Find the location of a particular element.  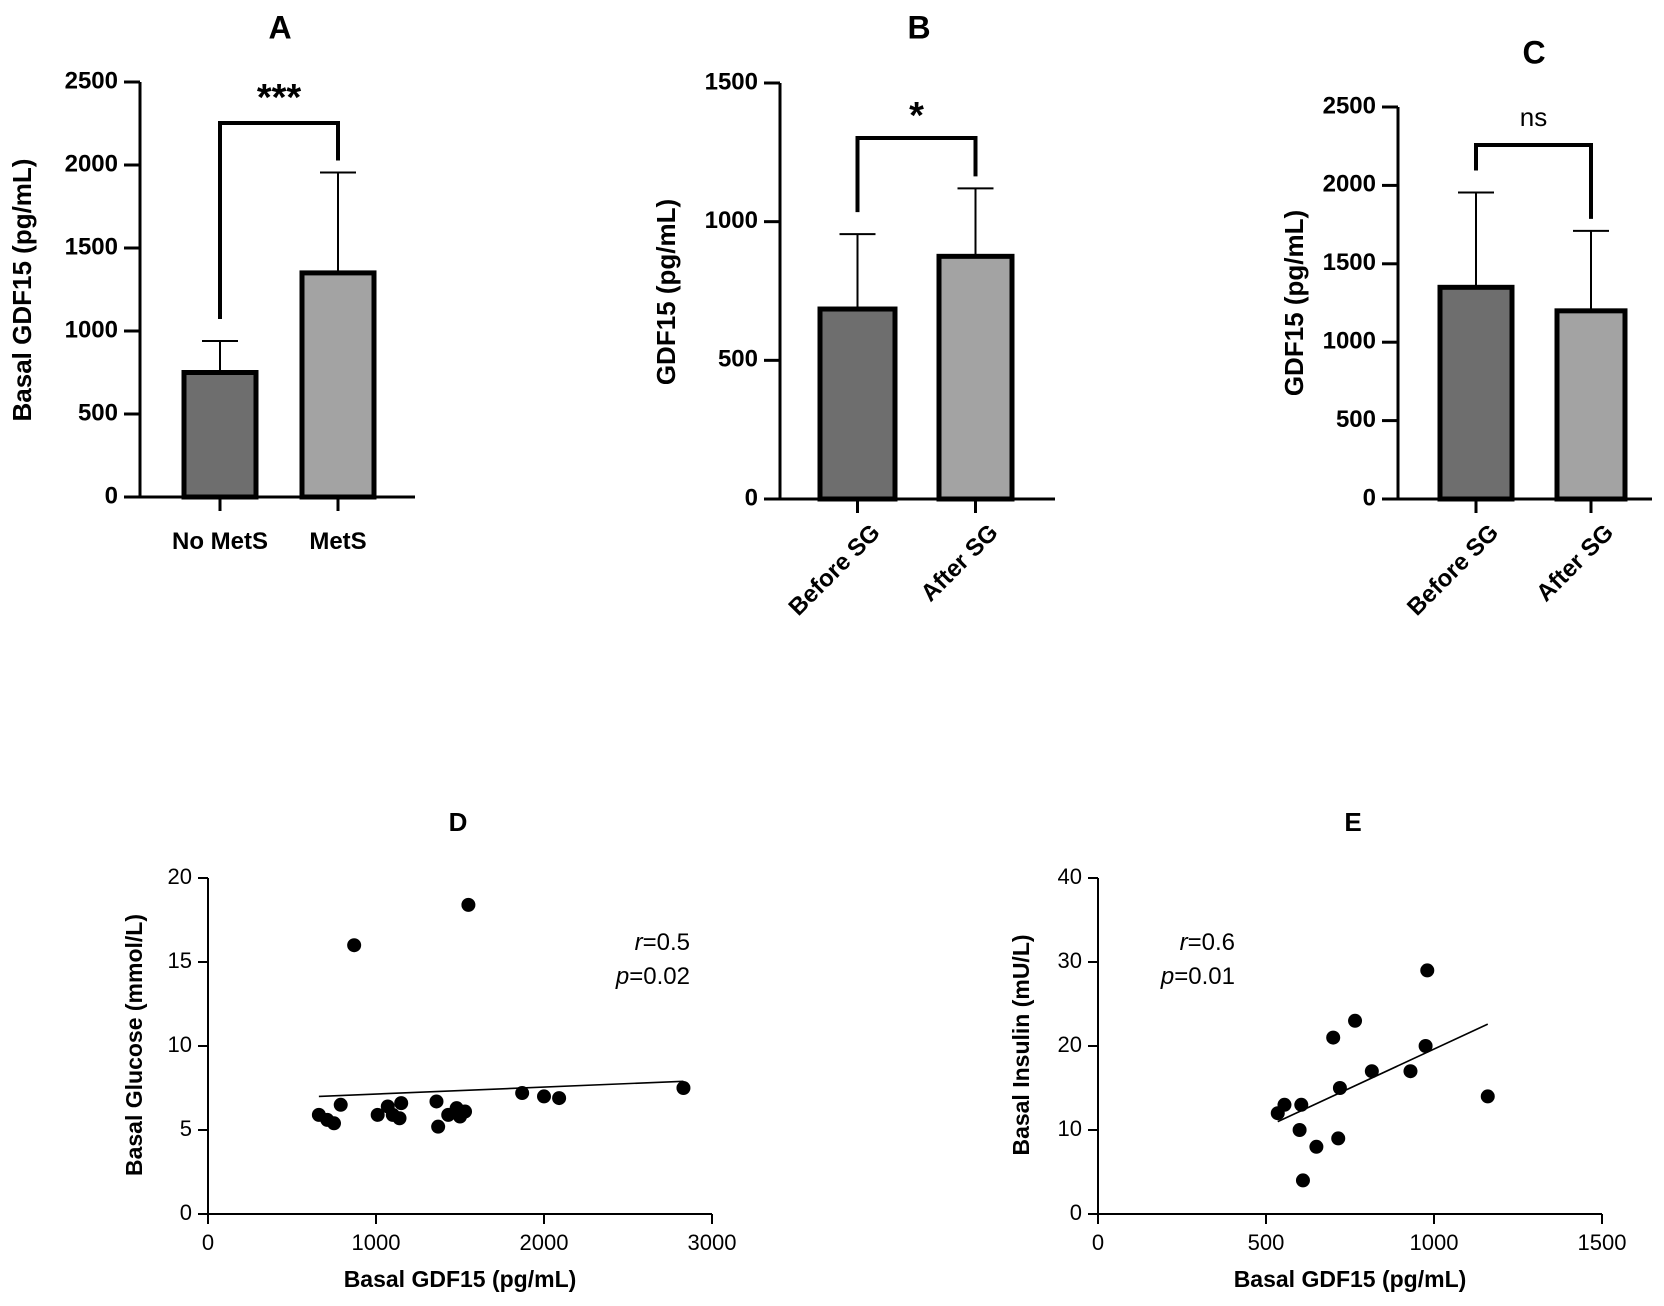

panel-a-x-tick-label: No MetS is located at coordinates (220, 541).